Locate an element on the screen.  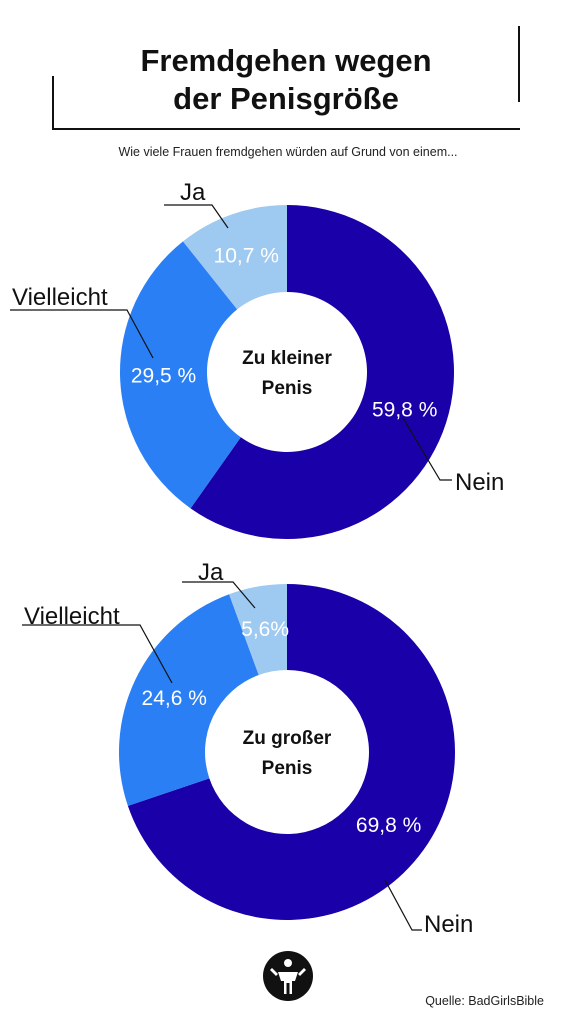
slice-value-label-vielleicht: 24,6 % is located at coordinates (174, 698).